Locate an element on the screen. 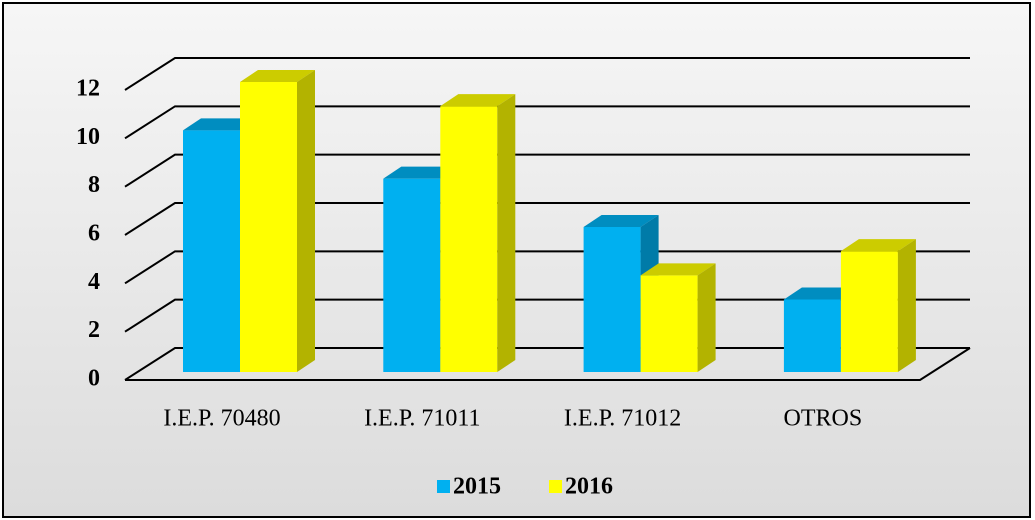  y-tick-label: 0 is located at coordinates (94, 379).